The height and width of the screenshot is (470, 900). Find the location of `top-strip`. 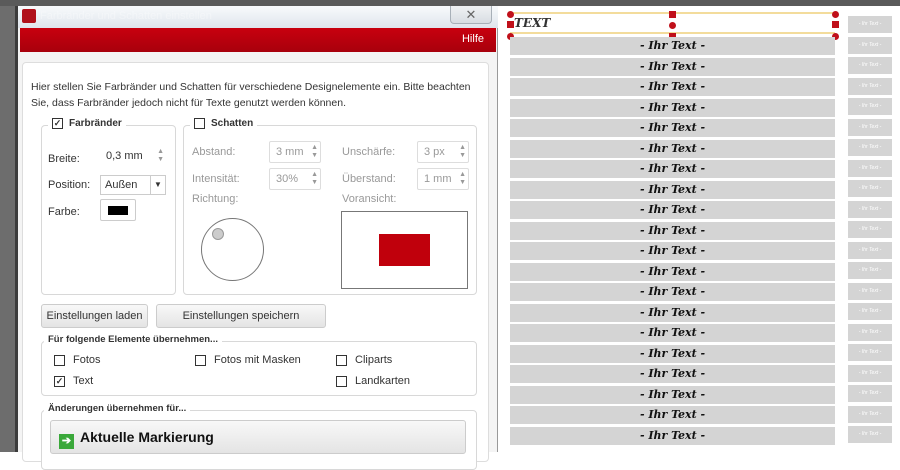

top-strip is located at coordinates (450, 3).